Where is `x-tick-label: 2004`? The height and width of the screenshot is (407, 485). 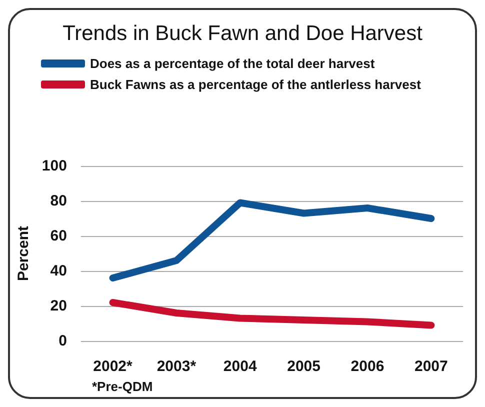 x-tick-label: 2004 is located at coordinates (240, 366).